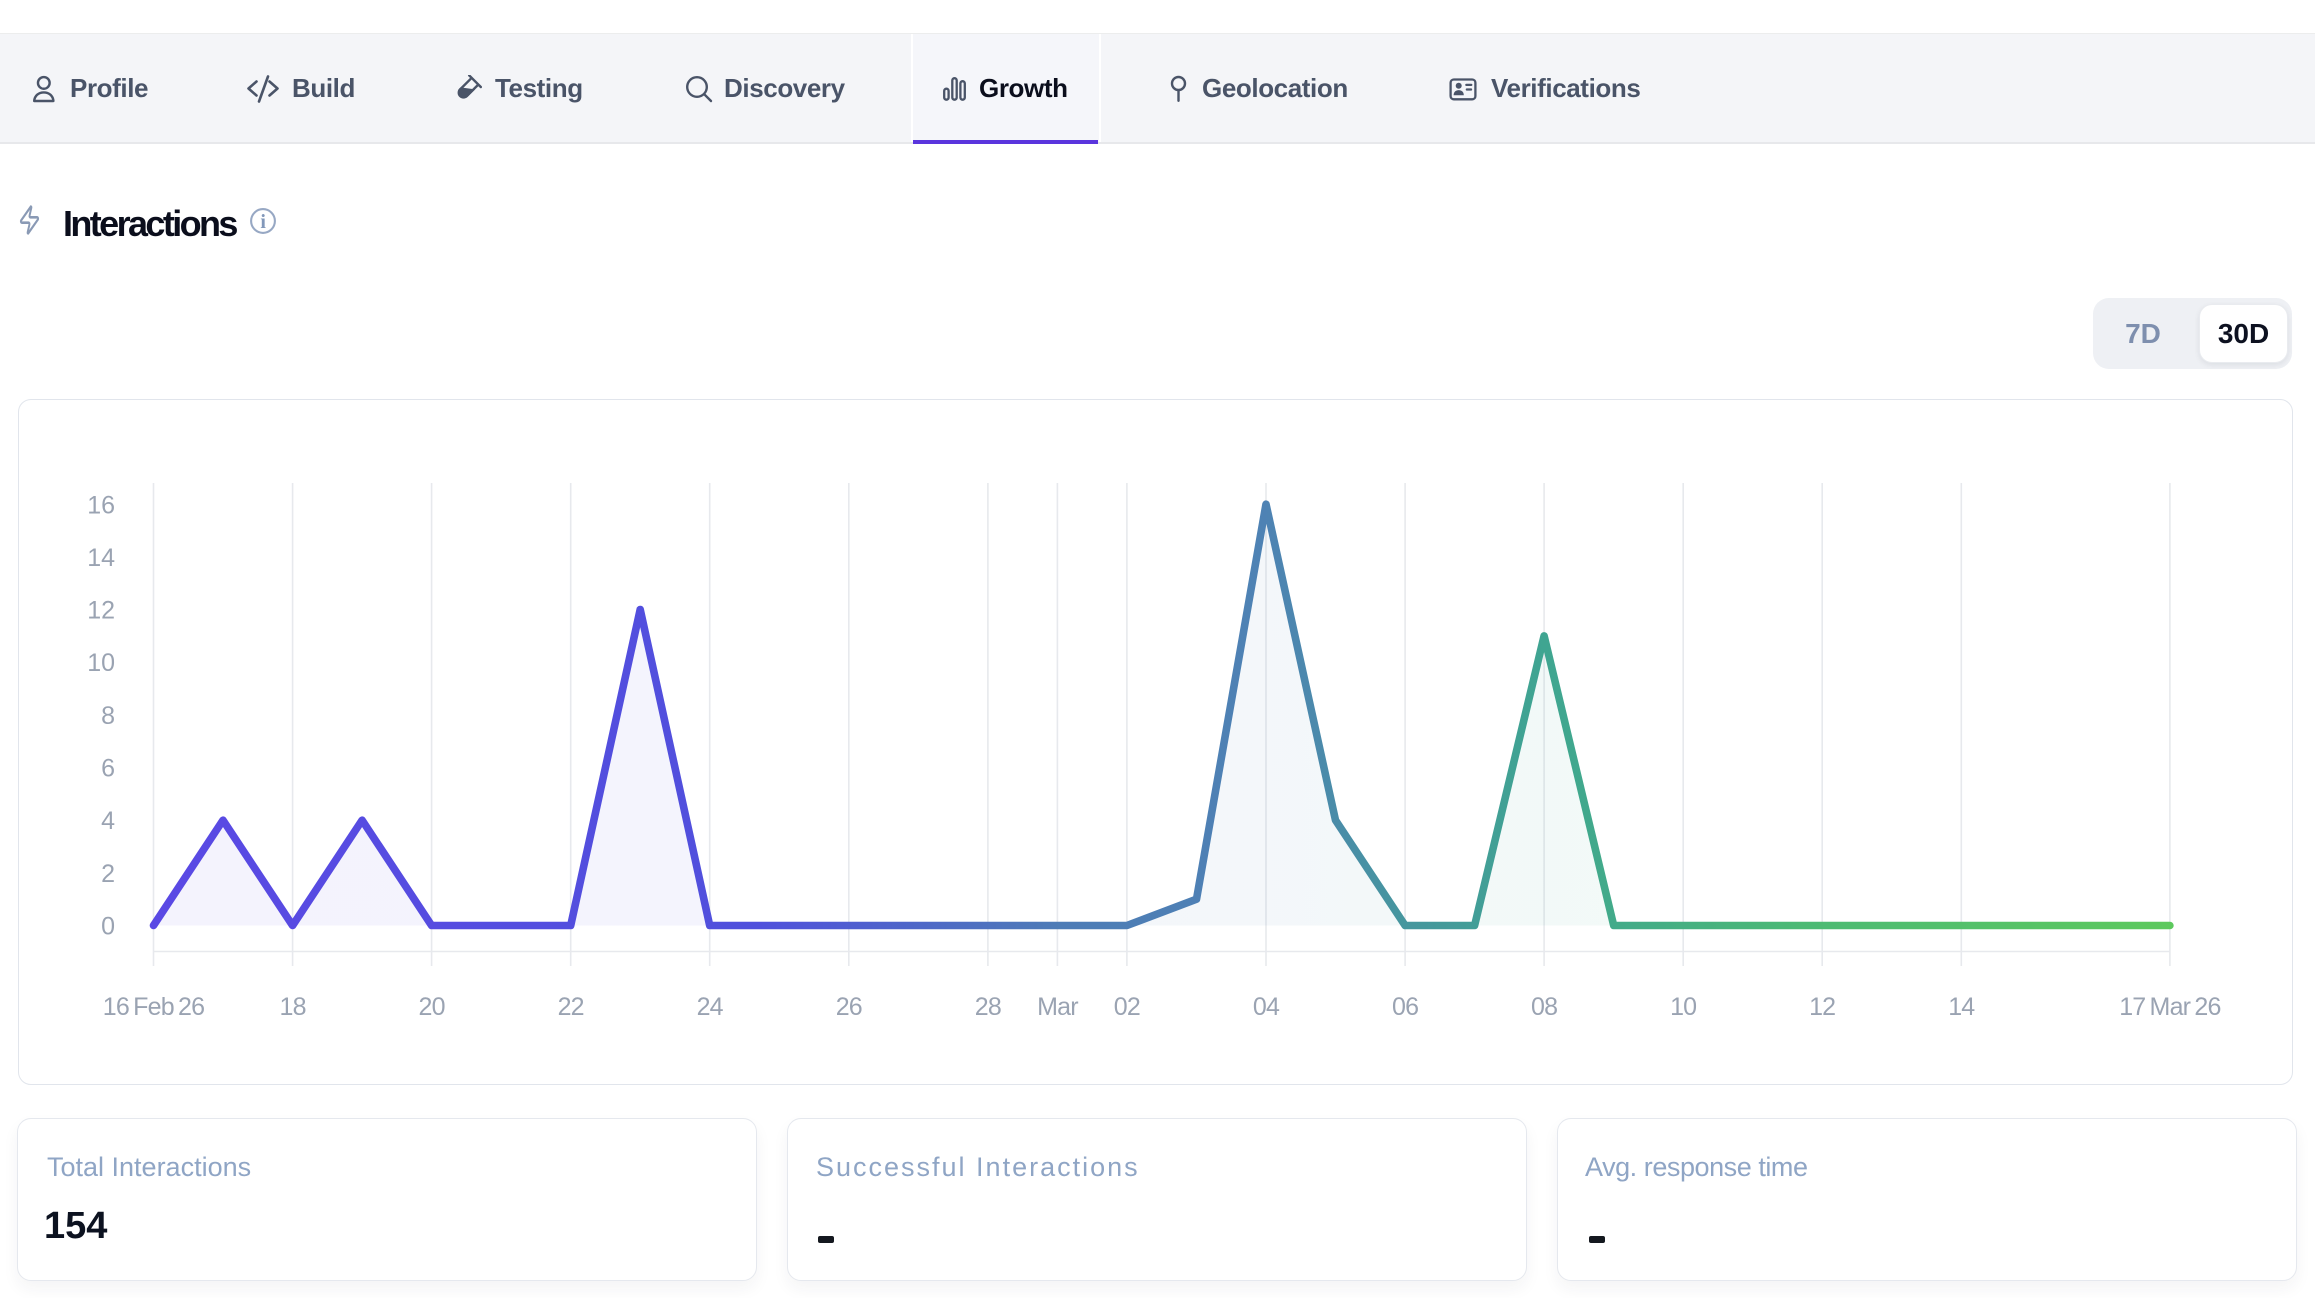 This screenshot has width=2315, height=1298. What do you see at coordinates (101, 505) in the screenshot?
I see `svg-text: 16` at bounding box center [101, 505].